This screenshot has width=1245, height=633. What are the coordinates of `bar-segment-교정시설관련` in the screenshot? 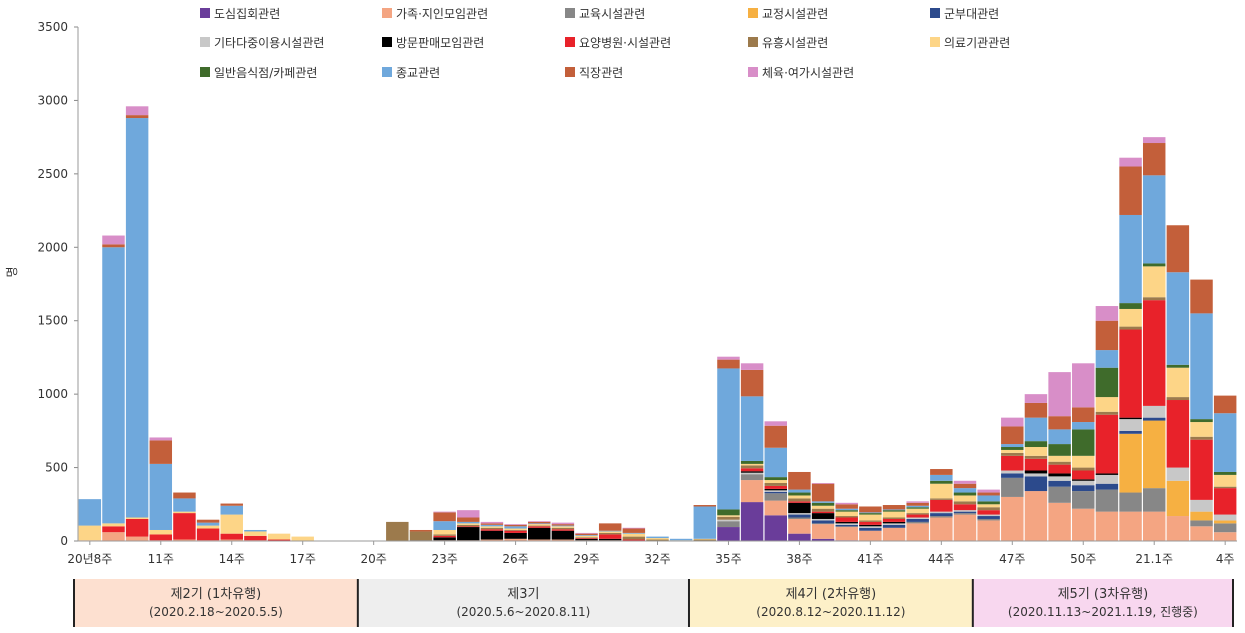 It's located at (1225, 522).